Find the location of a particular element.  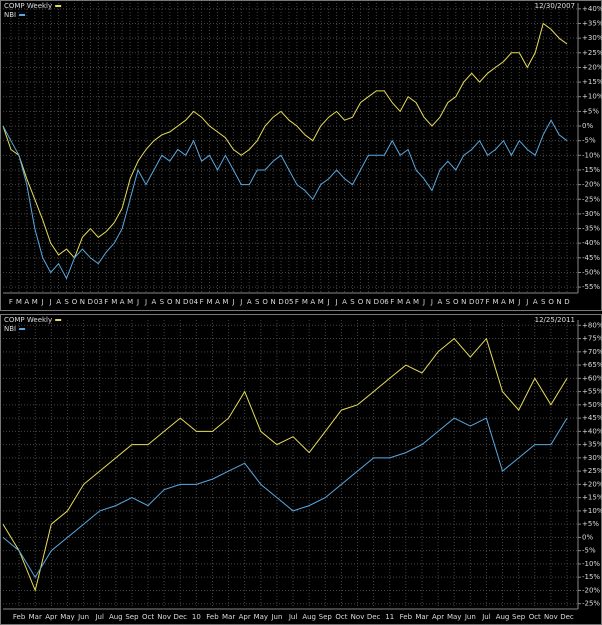

x-tick-label: Oct is located at coordinates (148, 617).